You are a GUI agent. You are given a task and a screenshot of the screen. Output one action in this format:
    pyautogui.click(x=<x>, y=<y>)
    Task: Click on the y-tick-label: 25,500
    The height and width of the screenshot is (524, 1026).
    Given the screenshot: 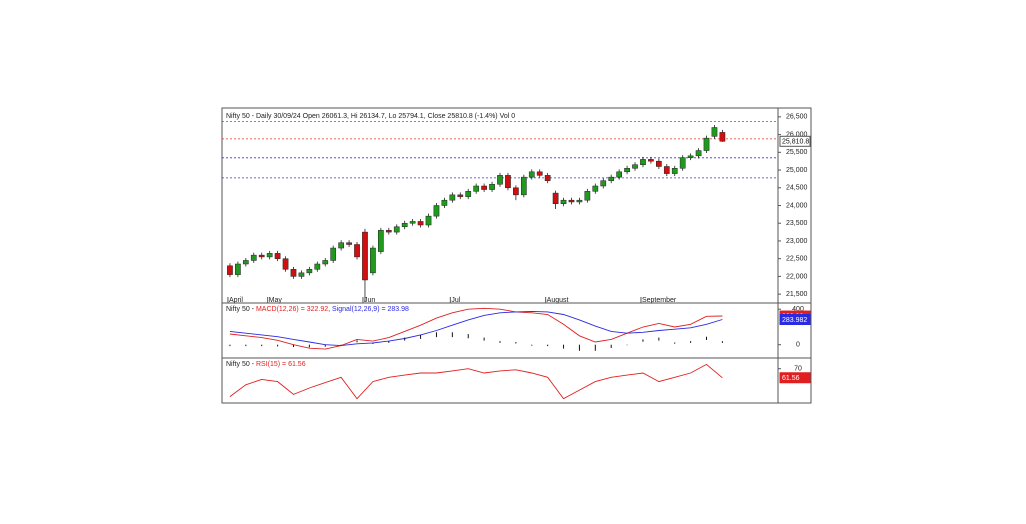 What is the action you would take?
    pyautogui.click(x=797, y=152)
    